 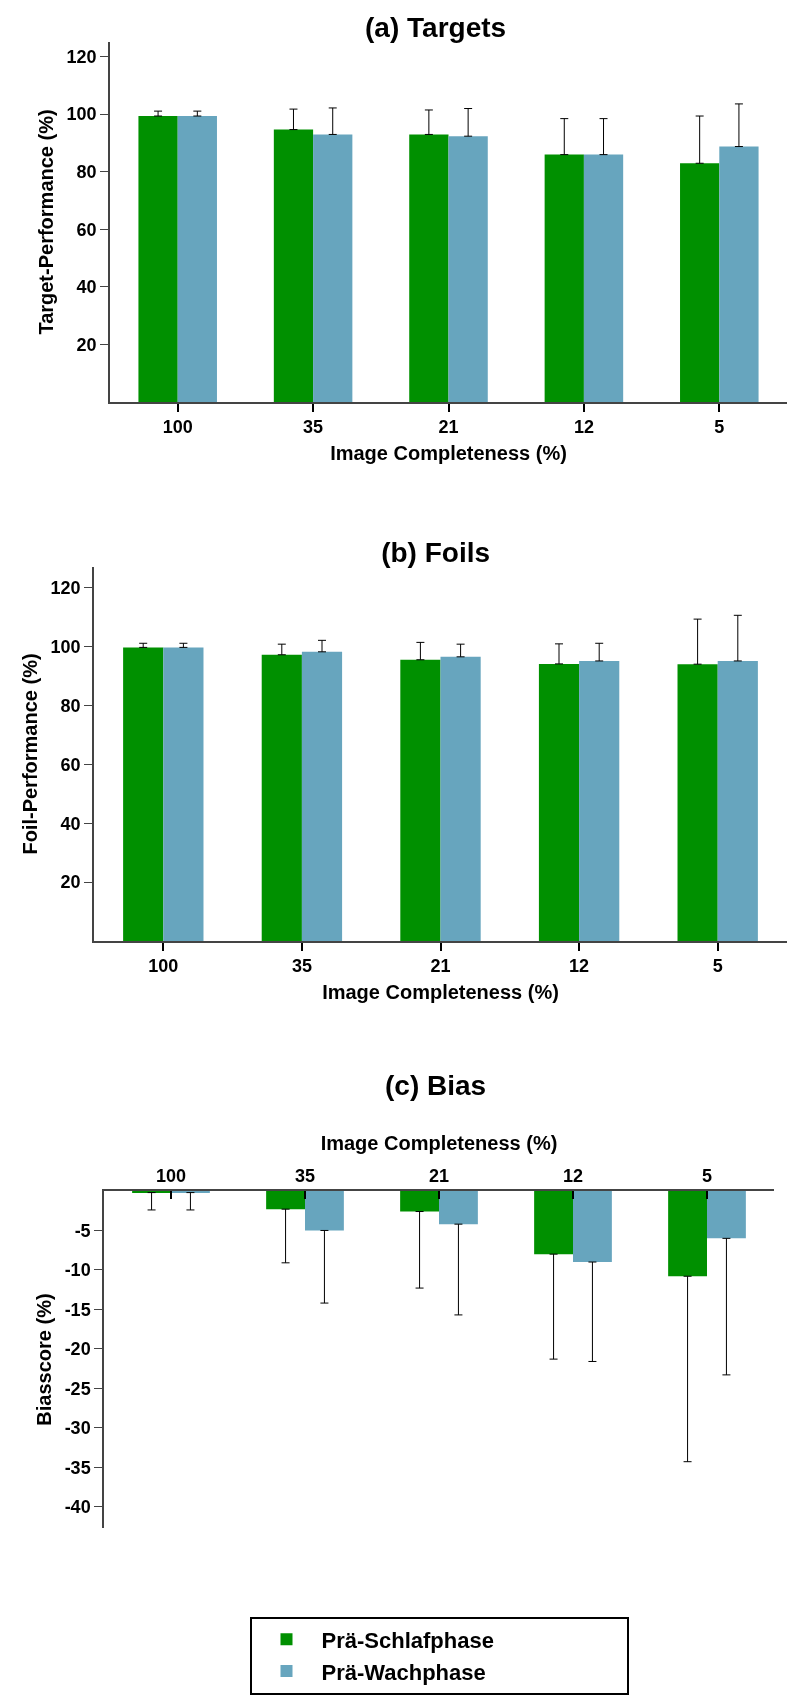 What do you see at coordinates (77, 1270) in the screenshot?
I see `y-tick-label: -10` at bounding box center [77, 1270].